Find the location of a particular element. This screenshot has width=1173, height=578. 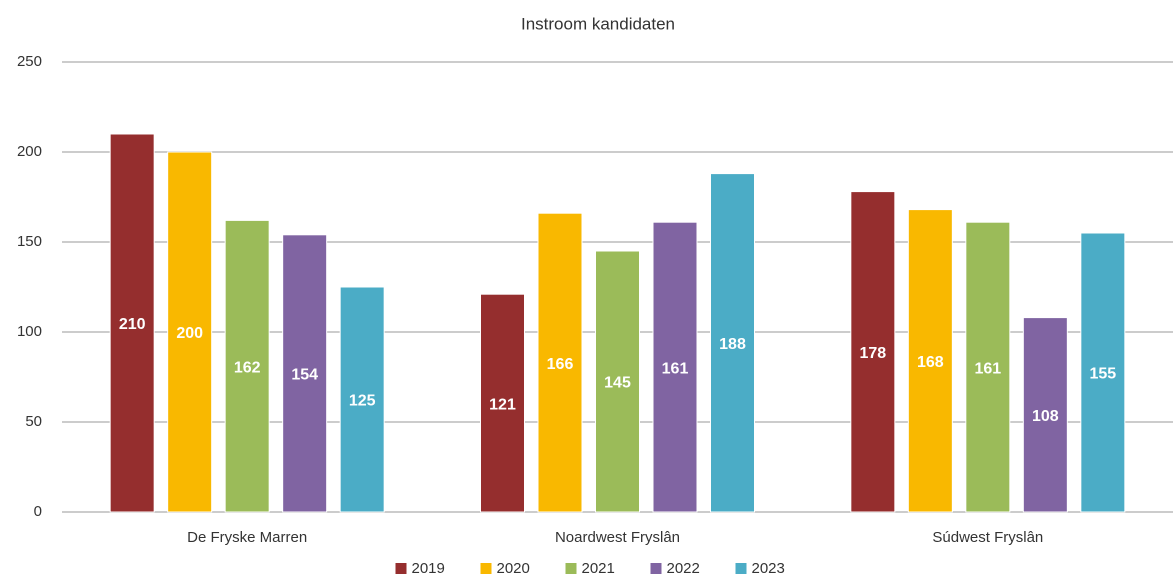

data-label: 188 is located at coordinates (732, 344).